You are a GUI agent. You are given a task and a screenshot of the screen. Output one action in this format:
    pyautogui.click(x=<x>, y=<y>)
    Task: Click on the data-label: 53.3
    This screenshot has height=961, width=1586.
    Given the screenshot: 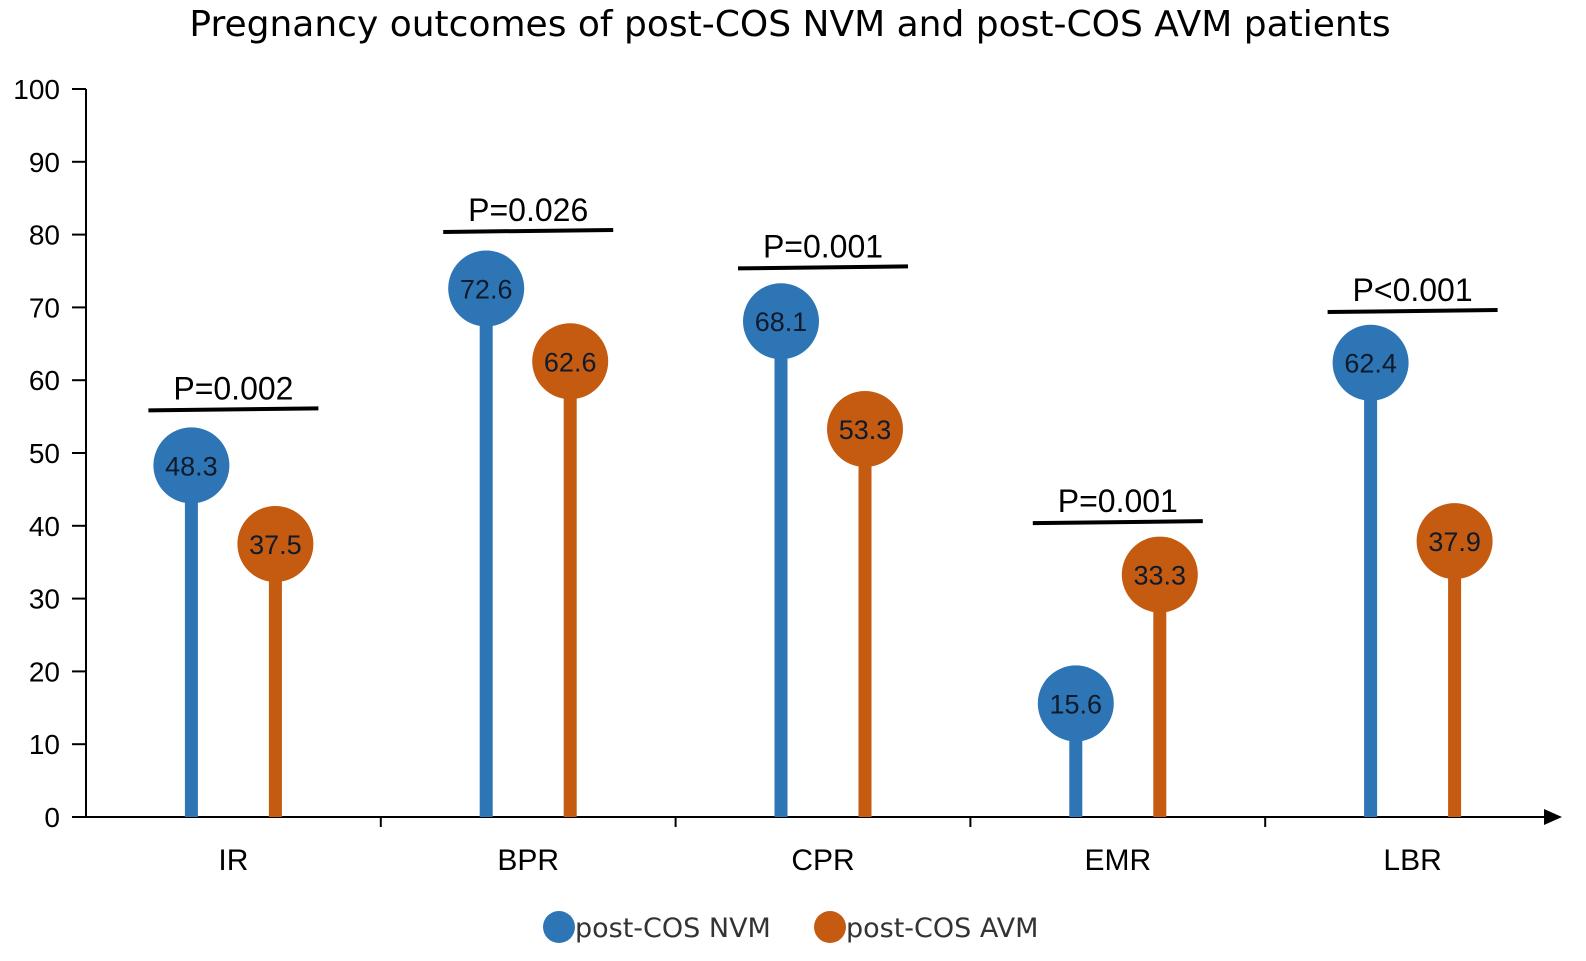 What is the action you would take?
    pyautogui.click(x=865, y=430)
    